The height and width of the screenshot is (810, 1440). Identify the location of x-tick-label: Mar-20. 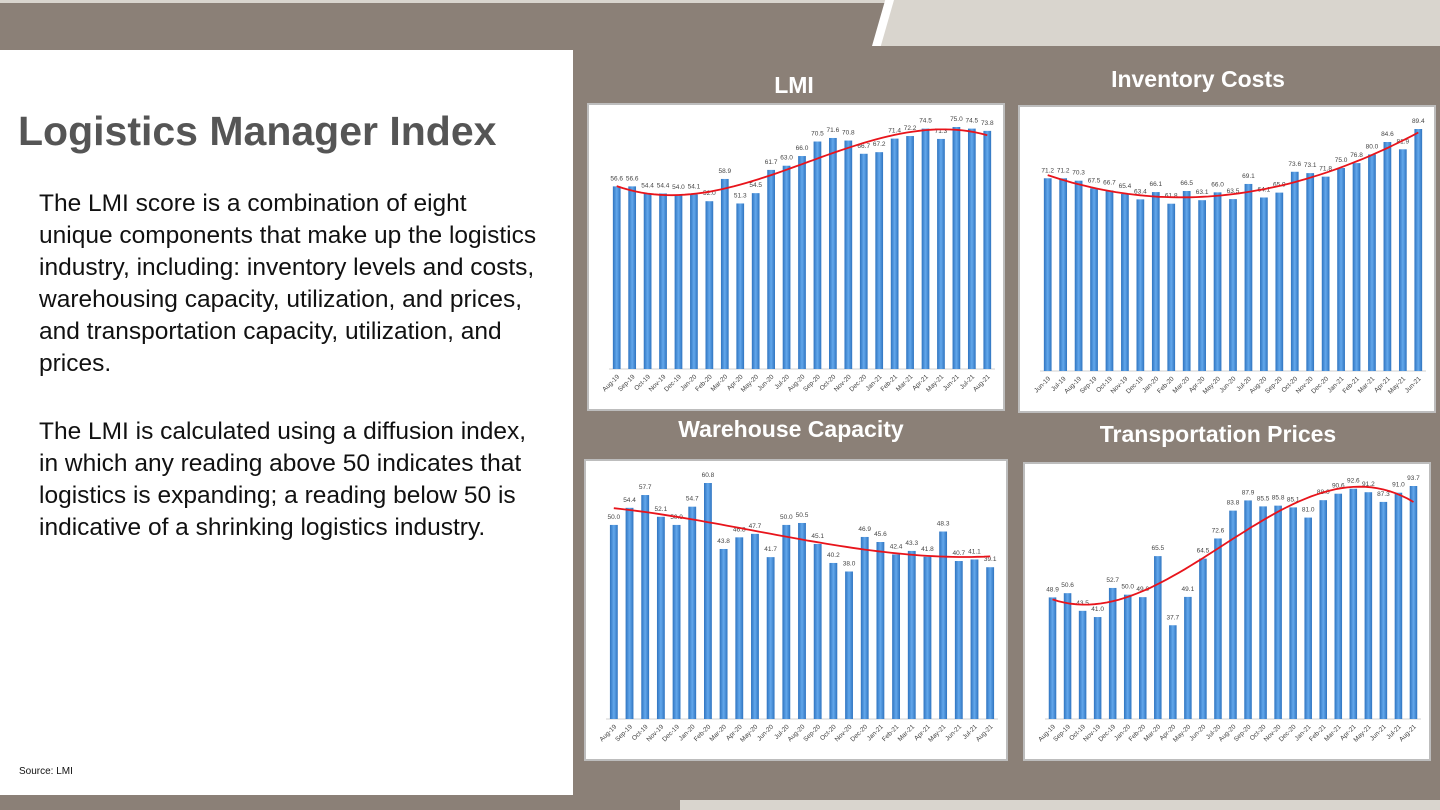
(1182, 385).